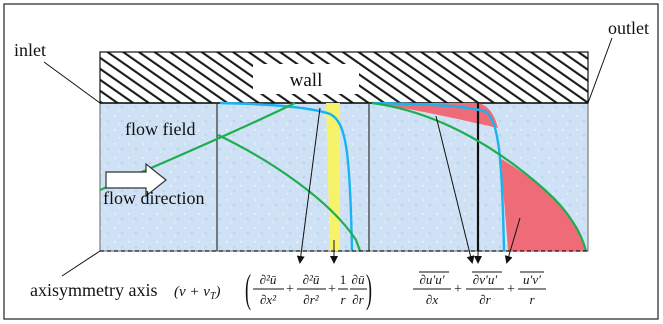 The width and height of the screenshot is (663, 324). What do you see at coordinates (311, 279) in the screenshot?
I see `eq-l-t2-num: ∂²ū` at bounding box center [311, 279].